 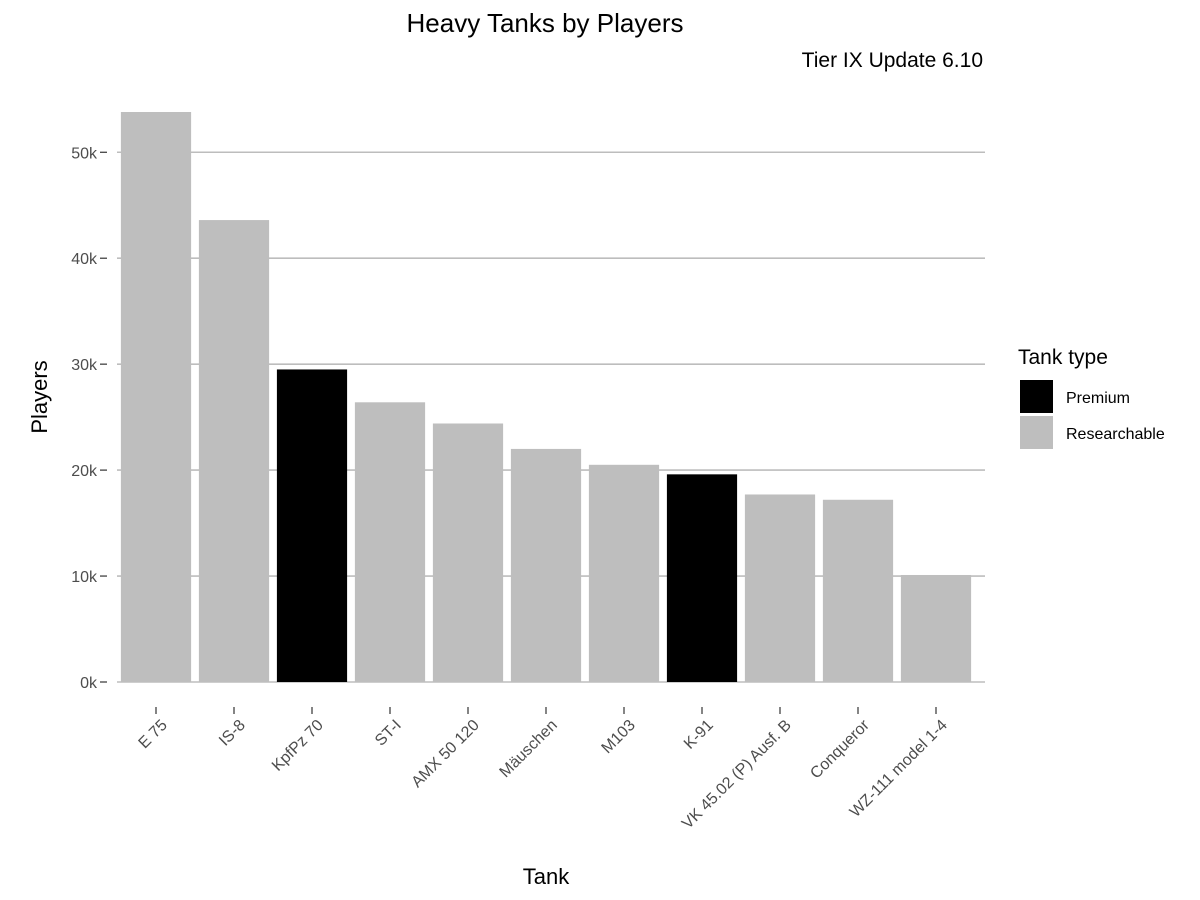 I want to click on x-tick-label: IS-8, so click(x=232, y=733).